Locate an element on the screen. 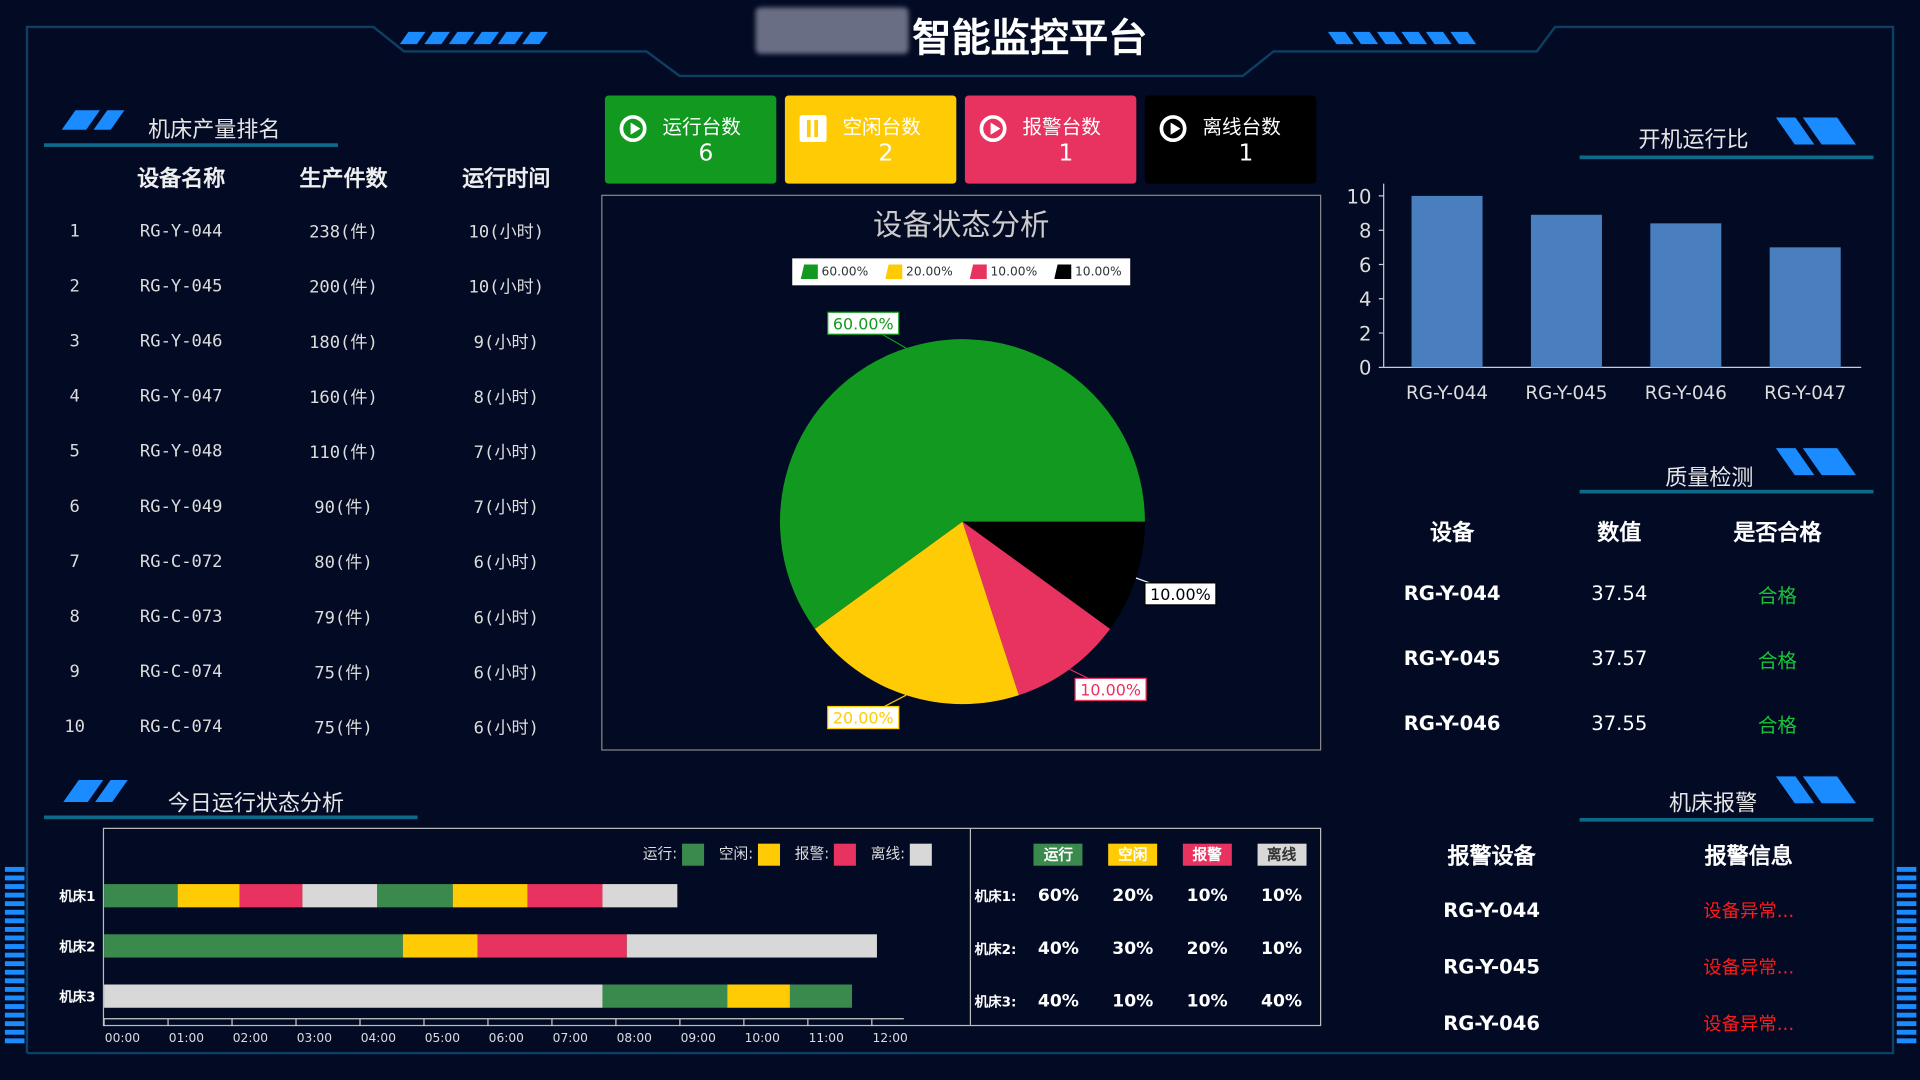  table-row: 机床2: 40% 30% 20% 10% is located at coordinates (1144, 948).